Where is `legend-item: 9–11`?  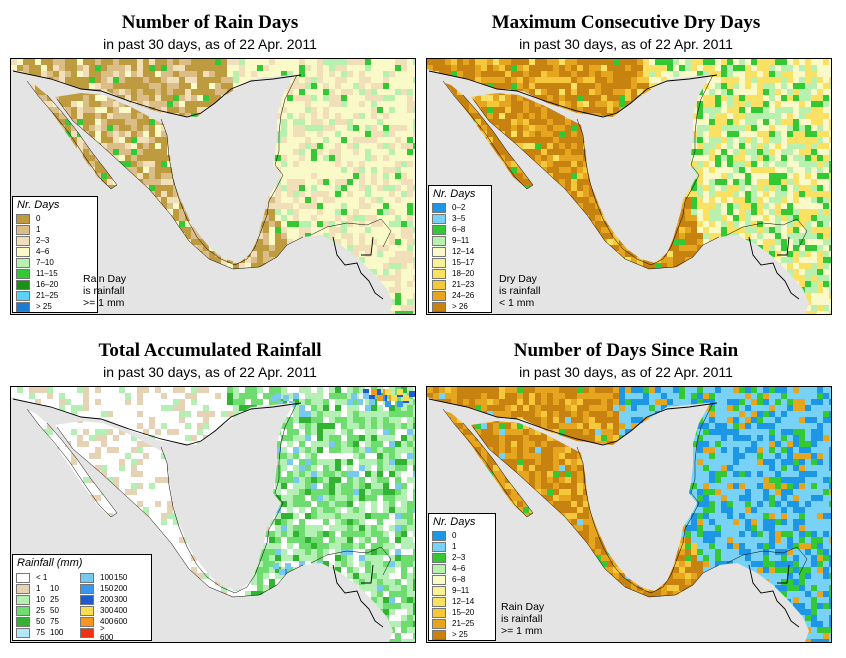 legend-item: 9–11 is located at coordinates (460, 240).